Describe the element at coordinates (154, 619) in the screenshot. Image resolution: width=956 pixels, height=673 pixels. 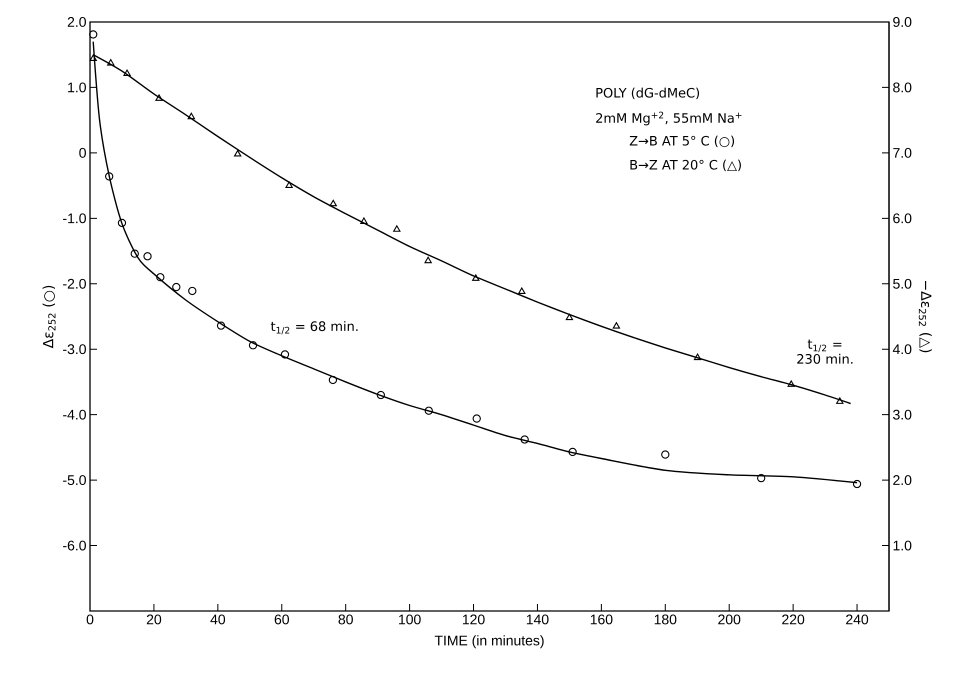
I see `x-tick-label: 20` at that location.